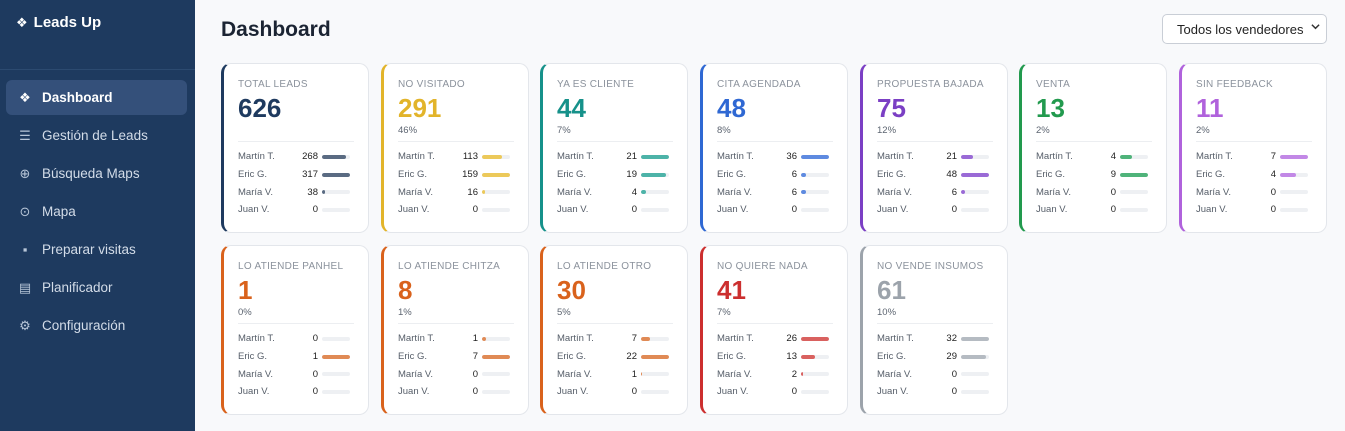  Describe the element at coordinates (456, 357) in the screenshot. I see `seller-row: Eric G. 7` at that location.